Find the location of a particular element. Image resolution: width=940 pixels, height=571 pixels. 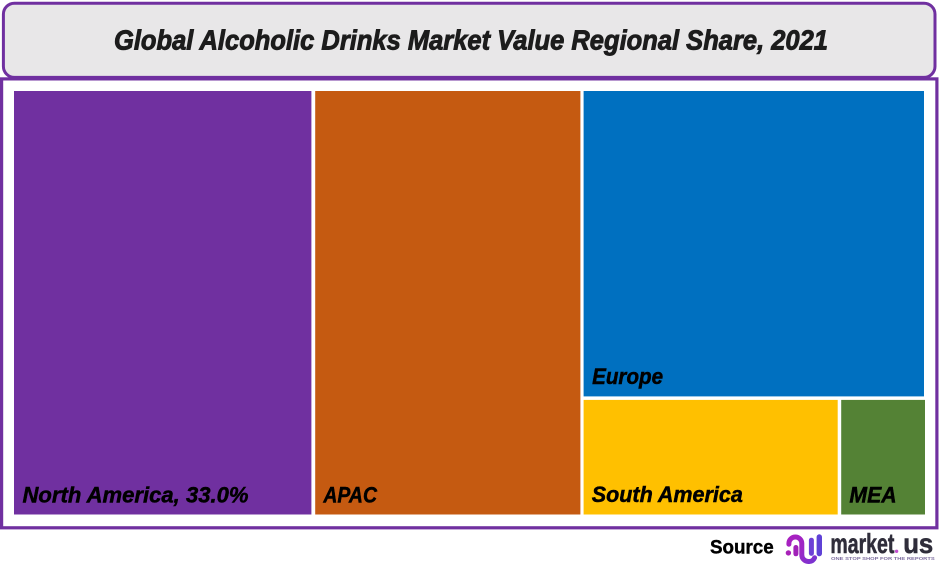

svg-text: market is located at coordinates (862, 543).